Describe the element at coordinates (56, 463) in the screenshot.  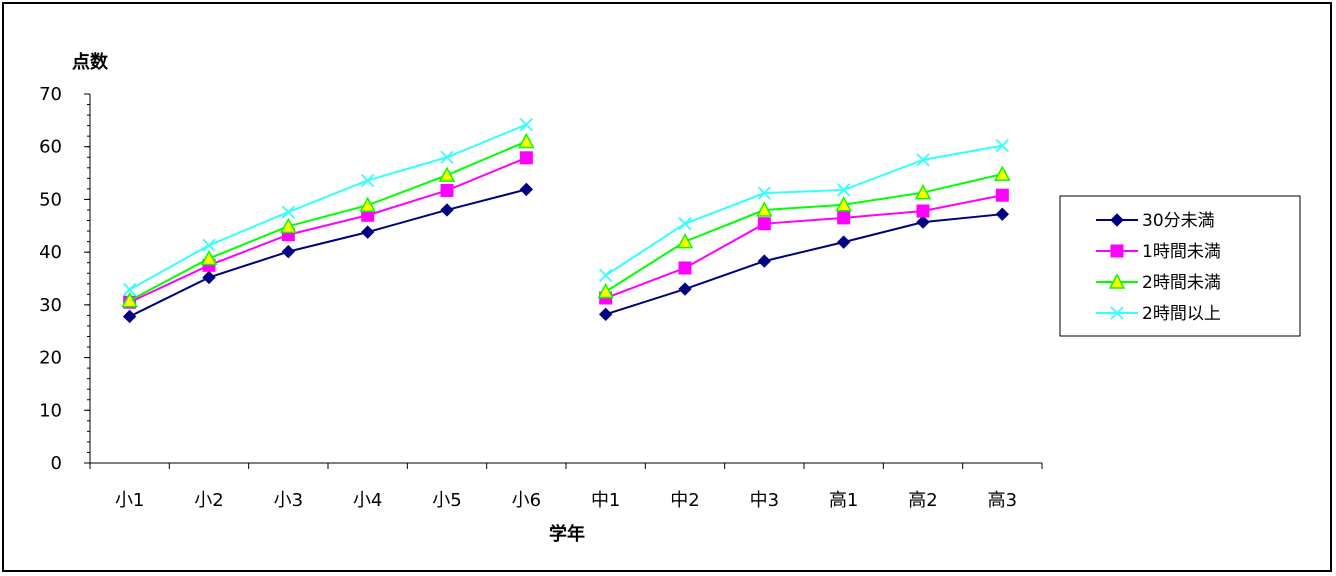
I see `y-tick-label: 0` at that location.